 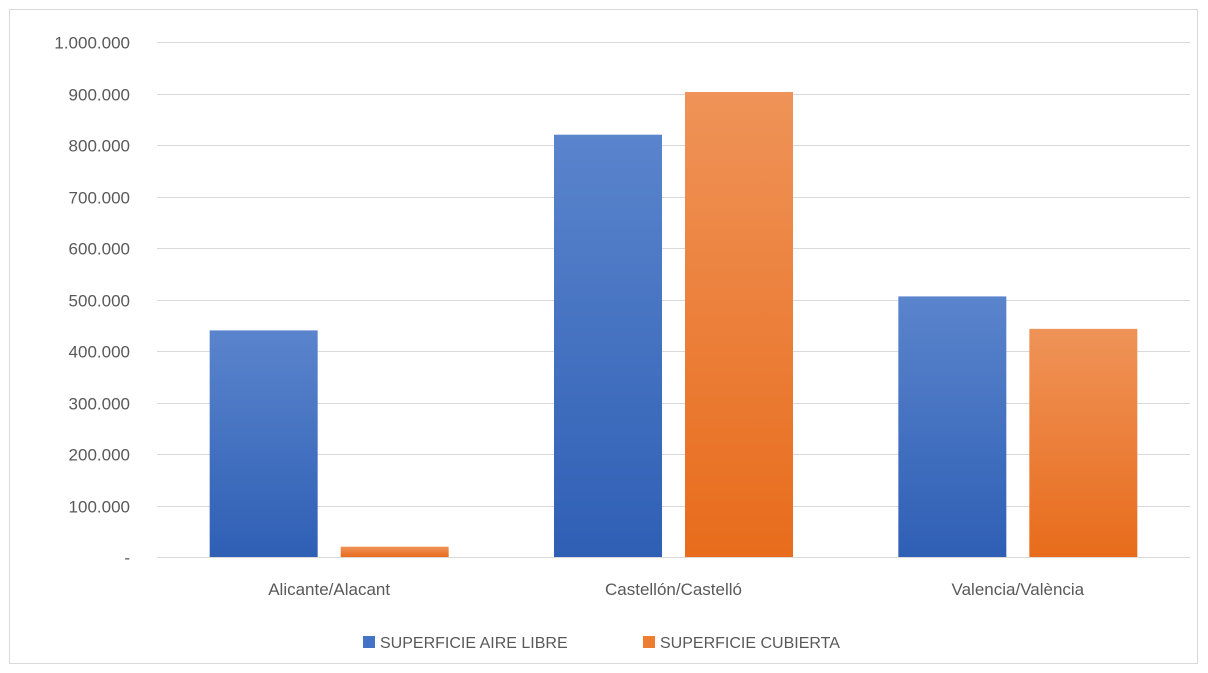 I want to click on legend: SUPERFICIE AIRE LIBRE SUPERFICIE CUBIERTA, so click(x=601, y=643).